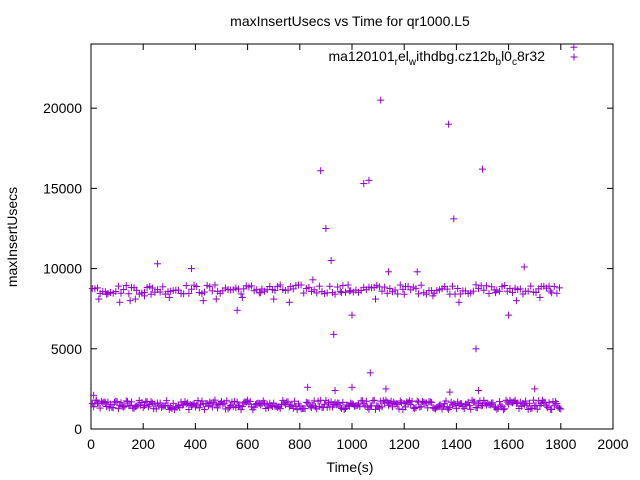 This screenshot has height=480, width=640. What do you see at coordinates (531, 56) in the screenshot?
I see `legend-series-name-part: 8r32` at bounding box center [531, 56].